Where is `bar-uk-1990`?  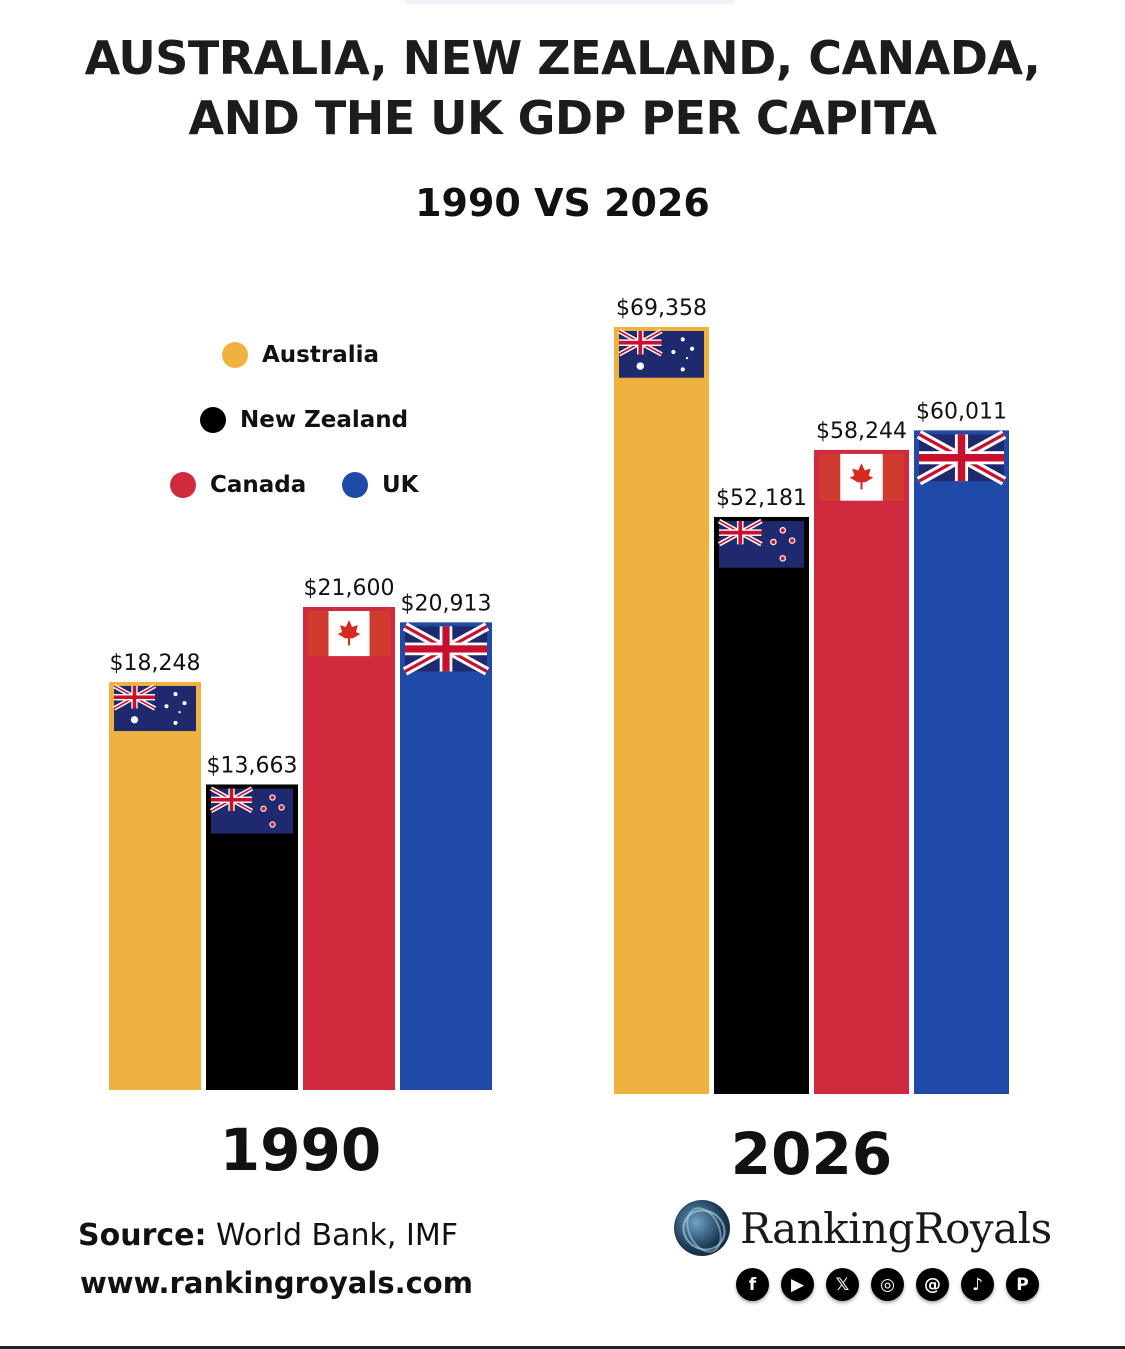 bar-uk-1990 is located at coordinates (446, 856).